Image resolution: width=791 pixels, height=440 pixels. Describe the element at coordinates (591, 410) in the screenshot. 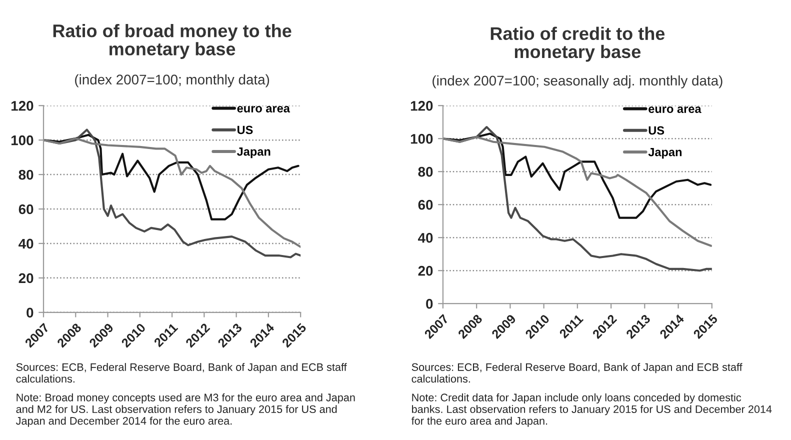

I see `text: Note: Credit data for Japan include only loans conceded by domestic banks. Last observation refers to January 2015 for US and December 2014 for the euro area and Japan.` at that location.